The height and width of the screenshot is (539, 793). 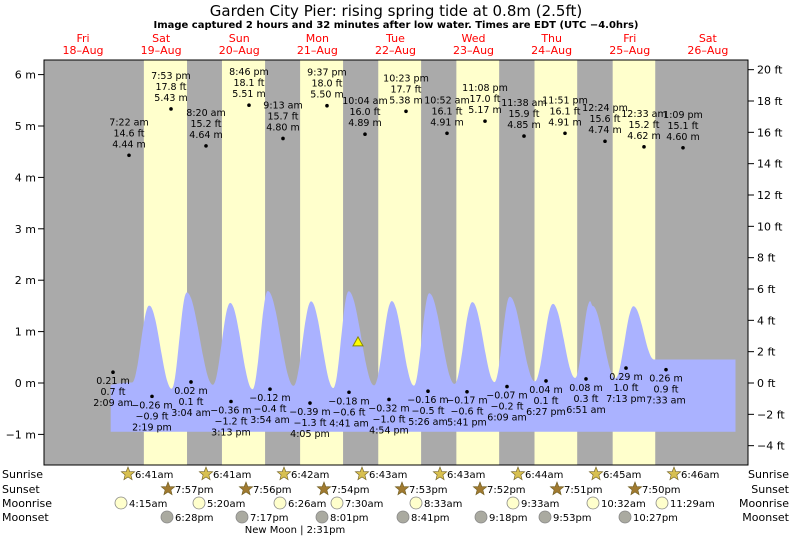 I want to click on date-label: 23–Aug, so click(x=473, y=50).